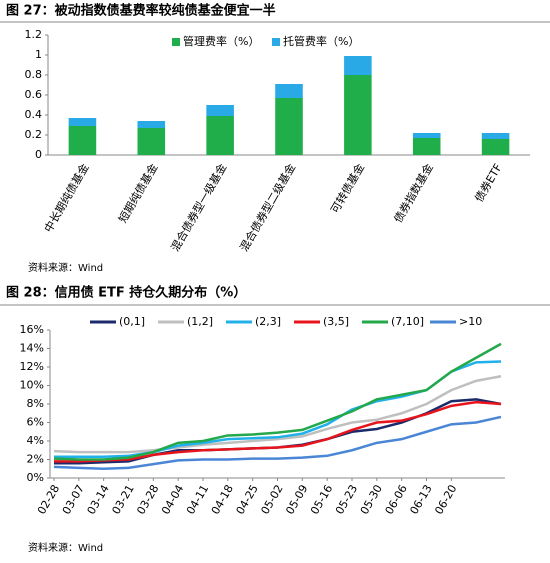 The image size is (550, 563). I want to click on x-tick-label: 04-11, so click(197, 500).